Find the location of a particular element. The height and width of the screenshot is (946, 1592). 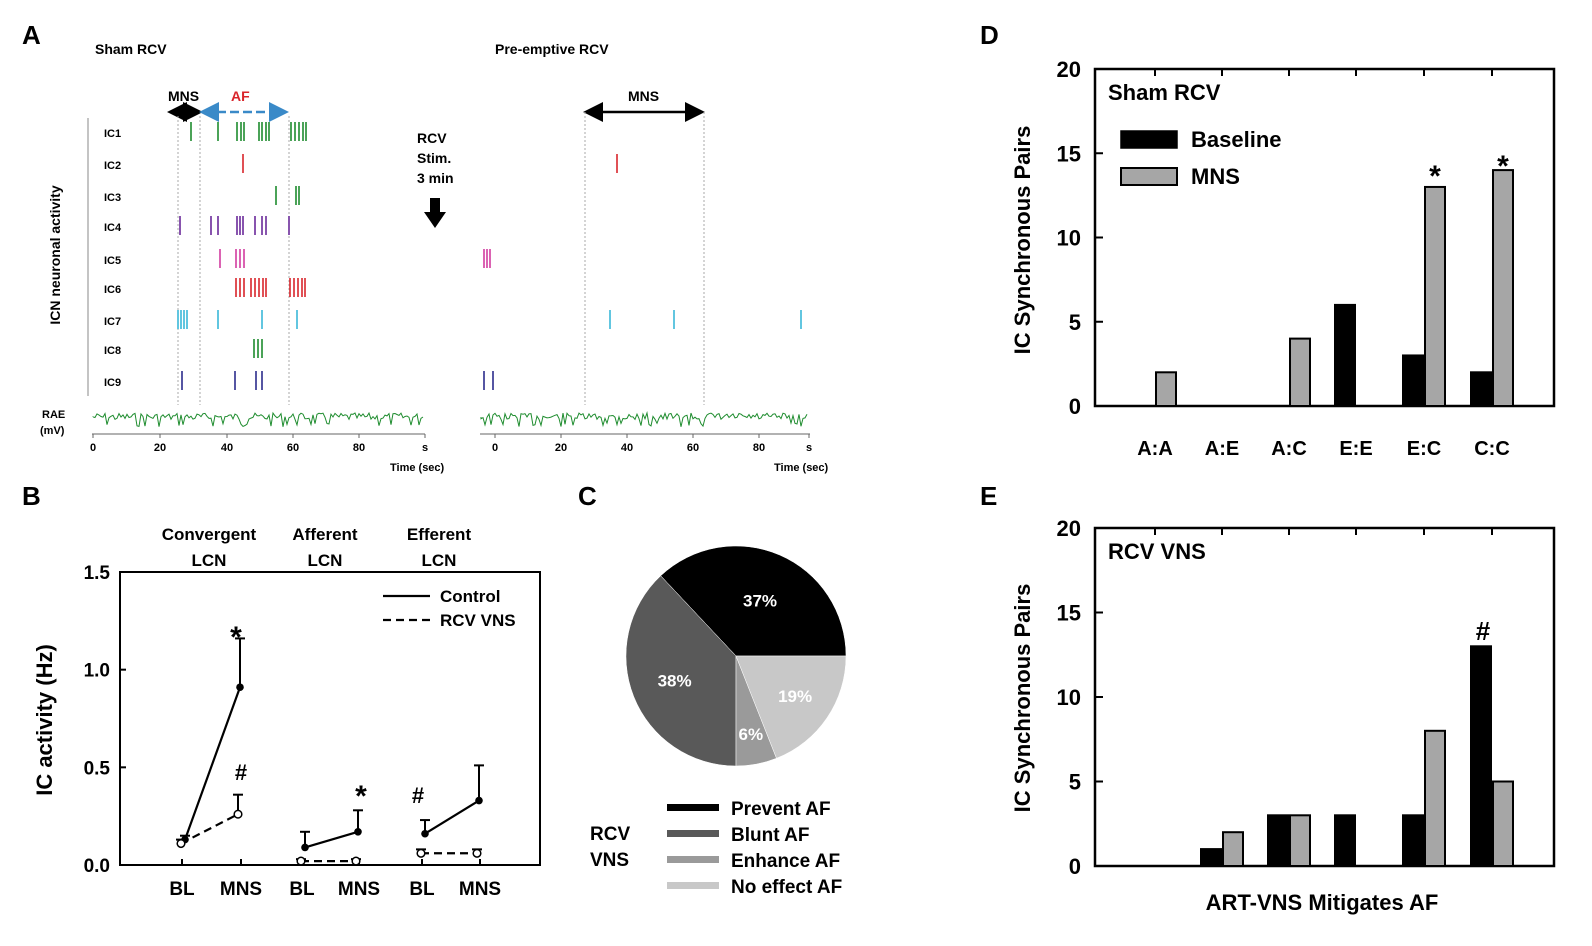

group-head-convergent-lcn: LCN is located at coordinates (209, 560).